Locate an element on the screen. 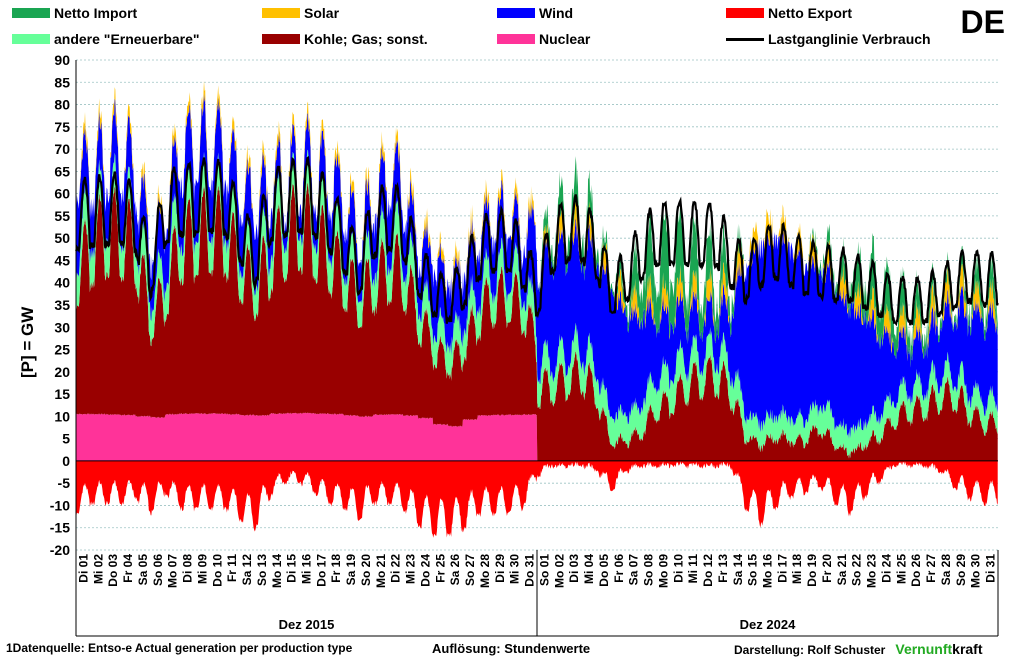 The image size is (1019, 659). area-nuclear is located at coordinates (537, 436).